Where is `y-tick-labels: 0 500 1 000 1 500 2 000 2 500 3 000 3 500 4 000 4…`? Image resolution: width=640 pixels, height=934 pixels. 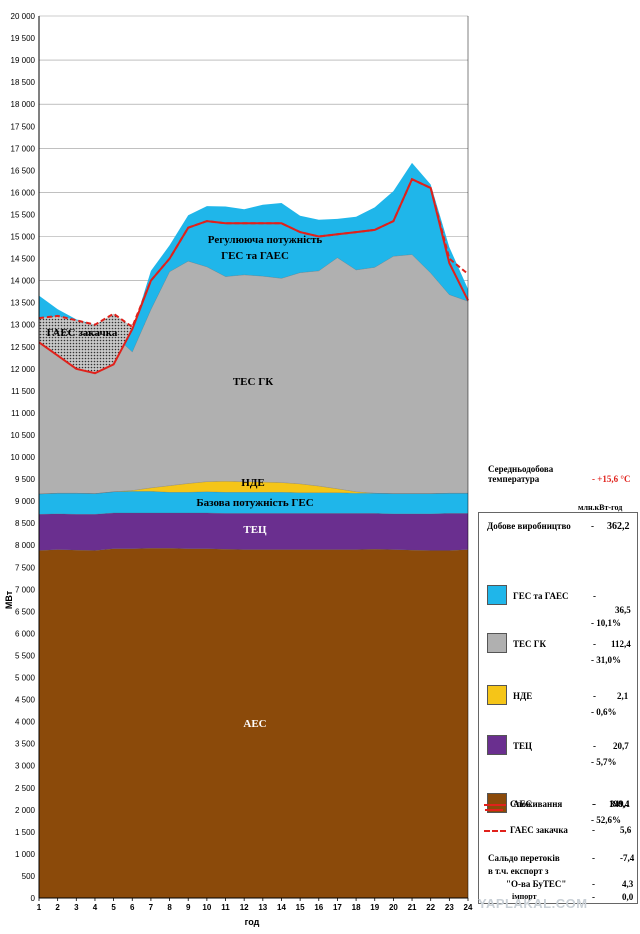 y-tick-labels: 0 500 1 000 1 500 2 000 2 500 3 000 3 500 4 000 4… is located at coordinates (23, 457).